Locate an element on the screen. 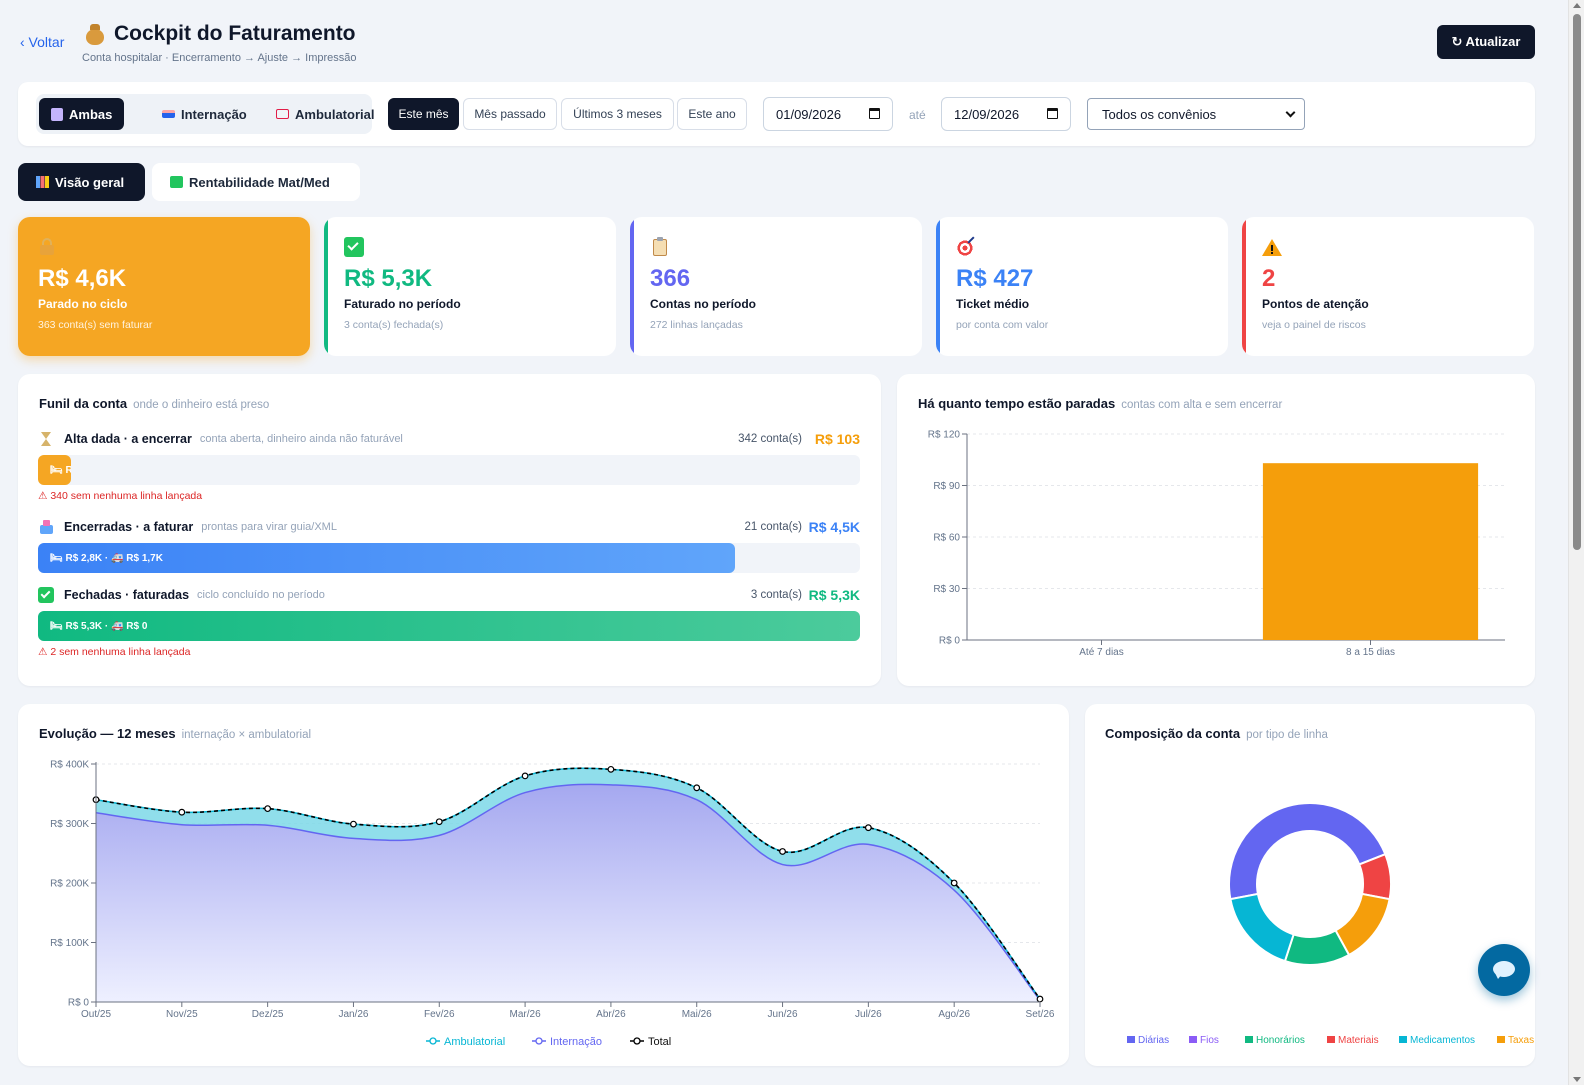 This screenshot has height=1085, width=1584. kpi-sub: 3 conta(s) fechada(s) is located at coordinates (394, 325).